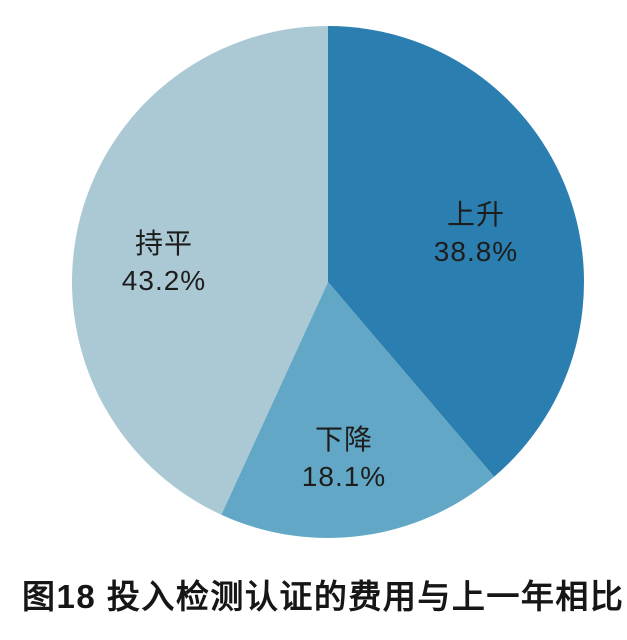 Image resolution: width=627 pixels, height=640 pixels. I want to click on figure-caption: 图18 投入检测认证的费用与上一年相比, so click(323, 596).